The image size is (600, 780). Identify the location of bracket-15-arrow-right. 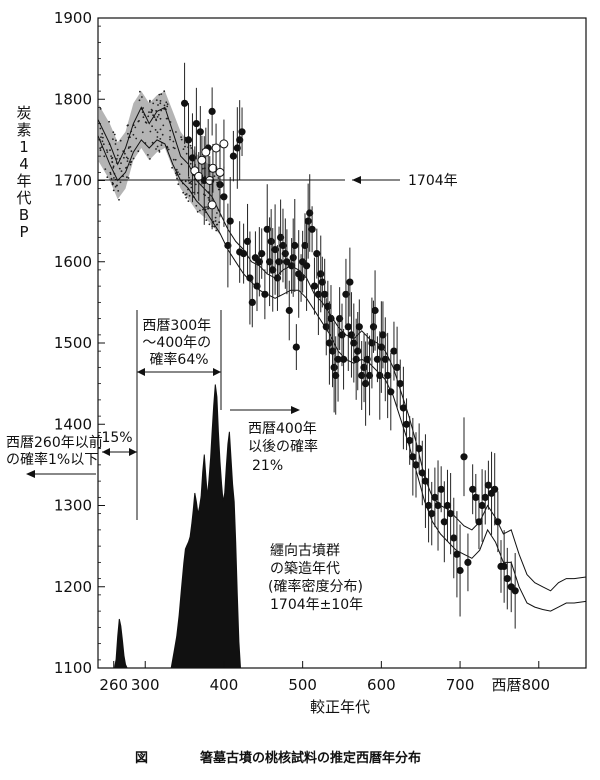
(133, 452).